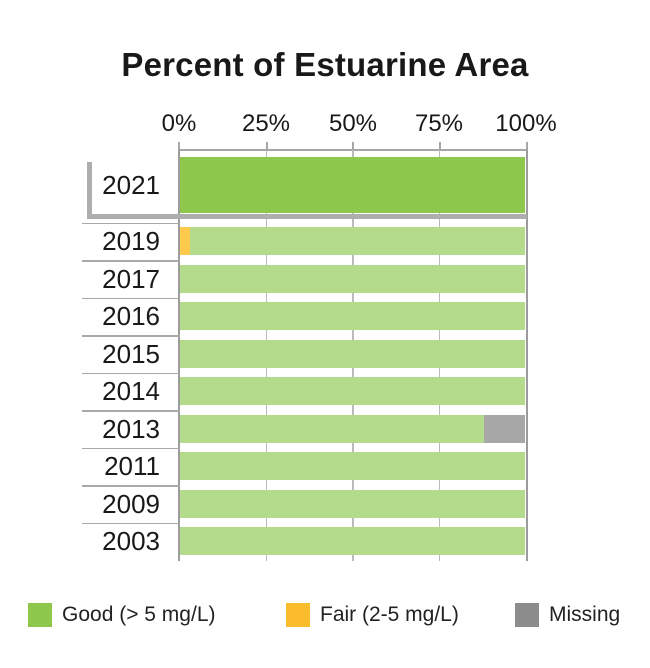  Describe the element at coordinates (139, 614) in the screenshot. I see `legend-label-good: Good (> 5 mg/L)` at that location.